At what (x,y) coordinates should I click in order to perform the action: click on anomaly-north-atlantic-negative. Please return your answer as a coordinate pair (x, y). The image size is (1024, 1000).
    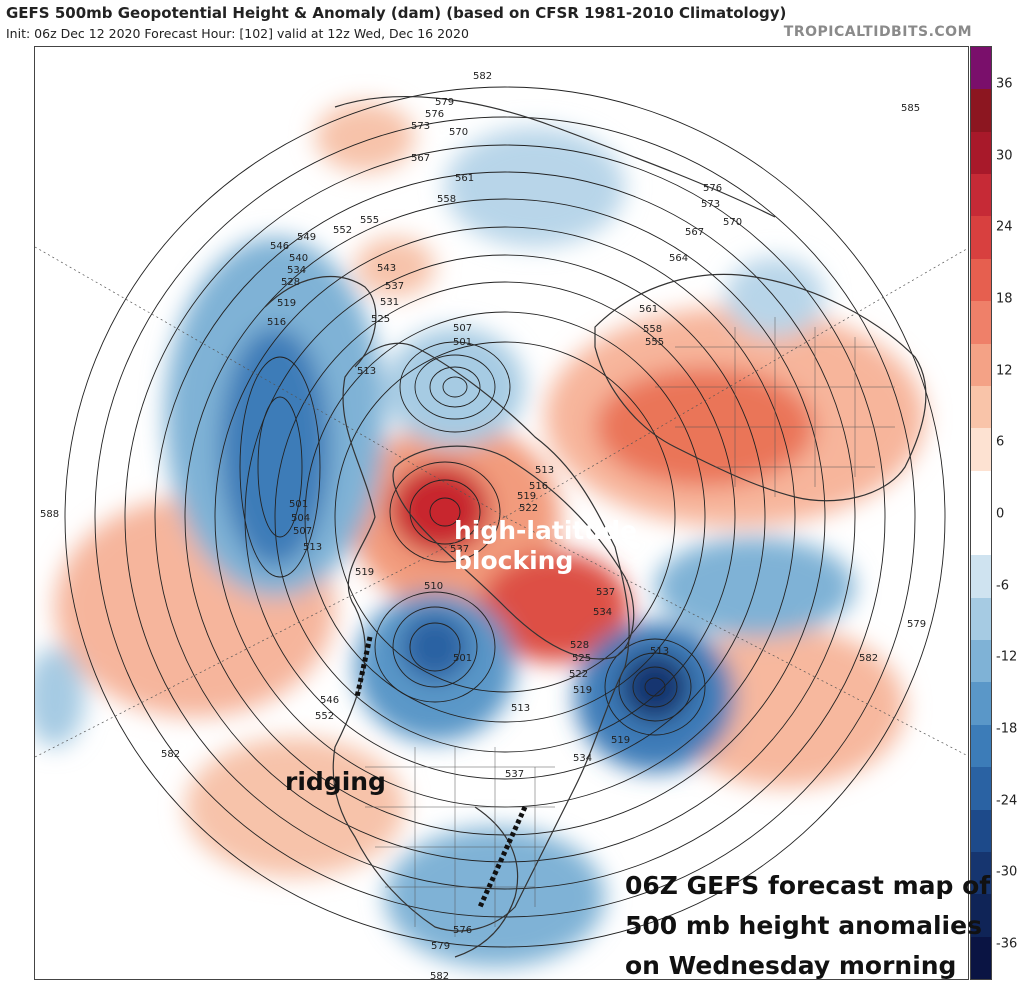
    Looking at the image, I should click on (755, 587).